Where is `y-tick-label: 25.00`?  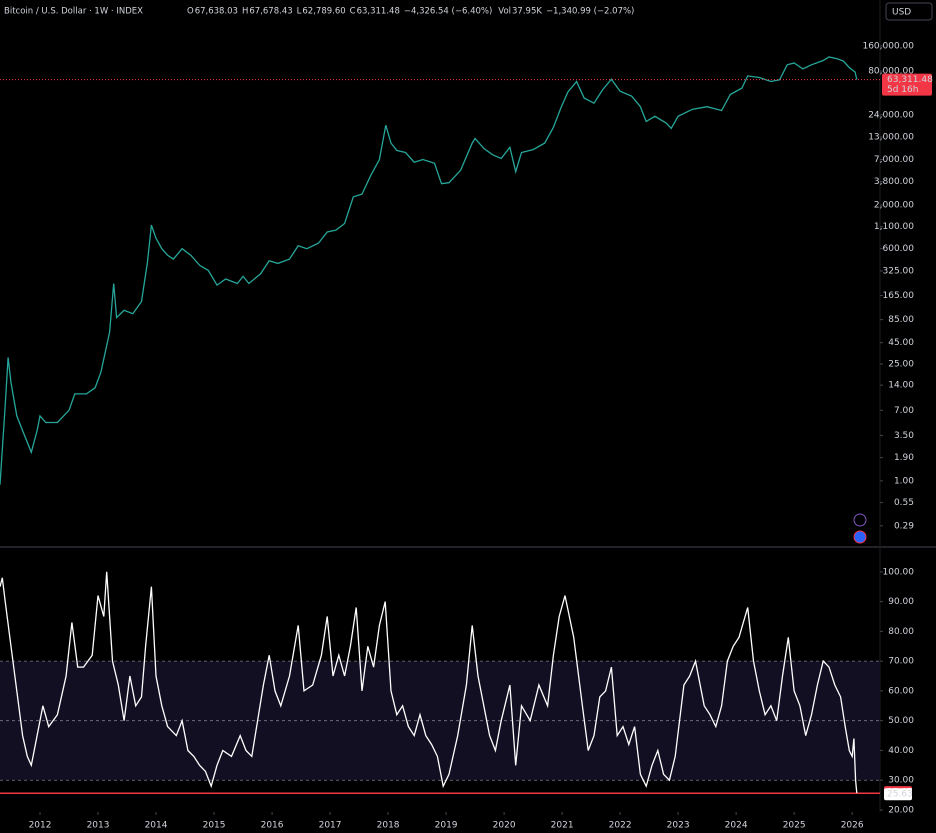 y-tick-label: 25.00 is located at coordinates (901, 365).